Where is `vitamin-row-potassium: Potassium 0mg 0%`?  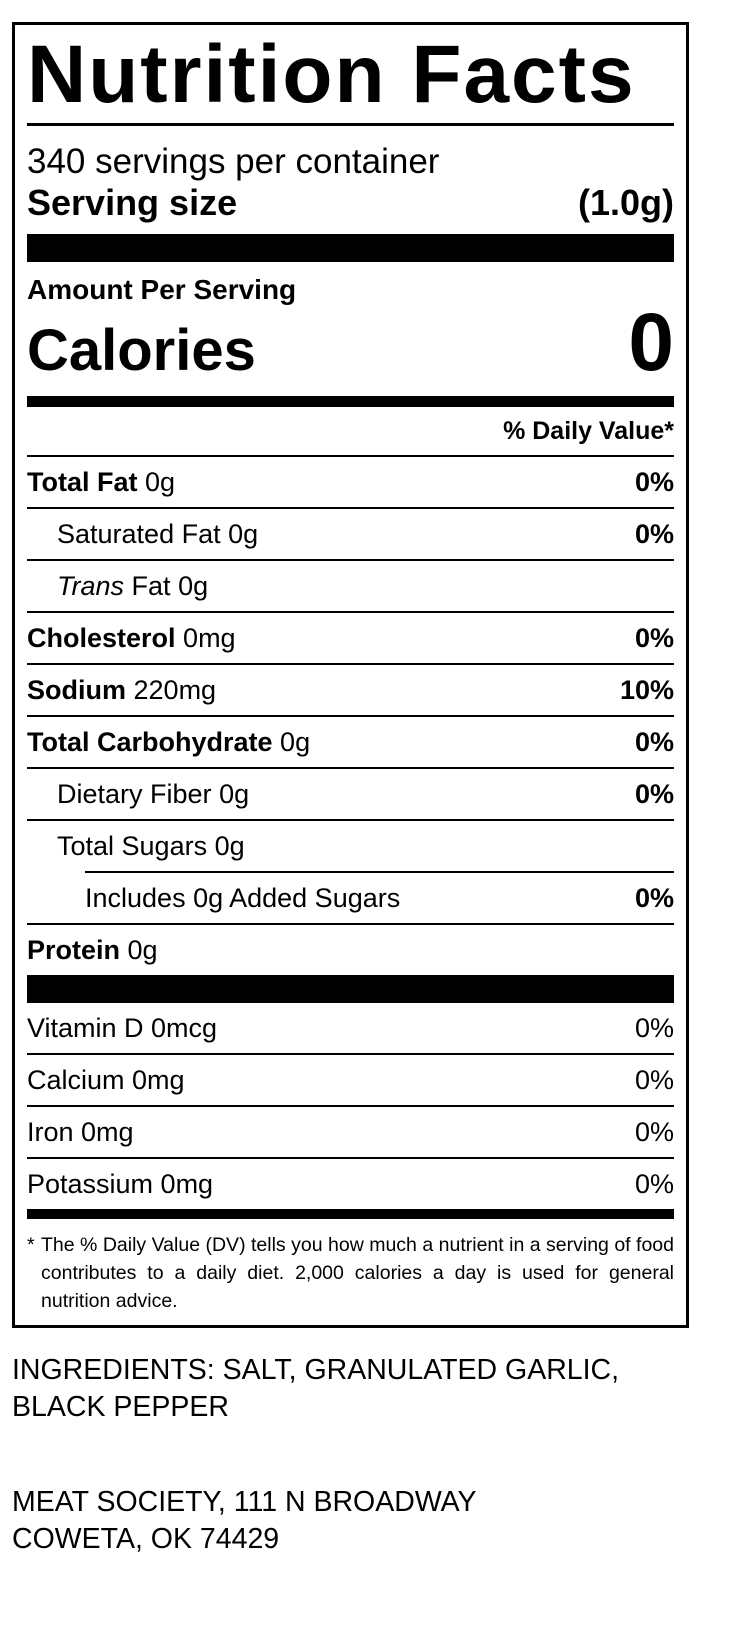
vitamin-row-potassium: Potassium 0mg 0% is located at coordinates (350, 1183).